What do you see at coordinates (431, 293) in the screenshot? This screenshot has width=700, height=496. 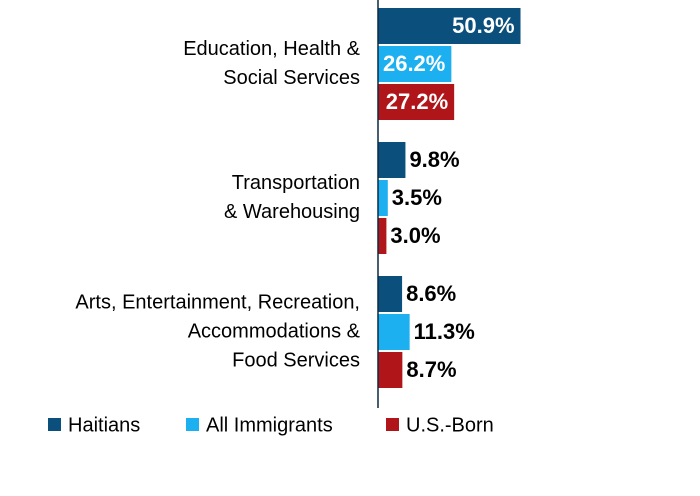 I see `value-label: 8.6%` at bounding box center [431, 293].